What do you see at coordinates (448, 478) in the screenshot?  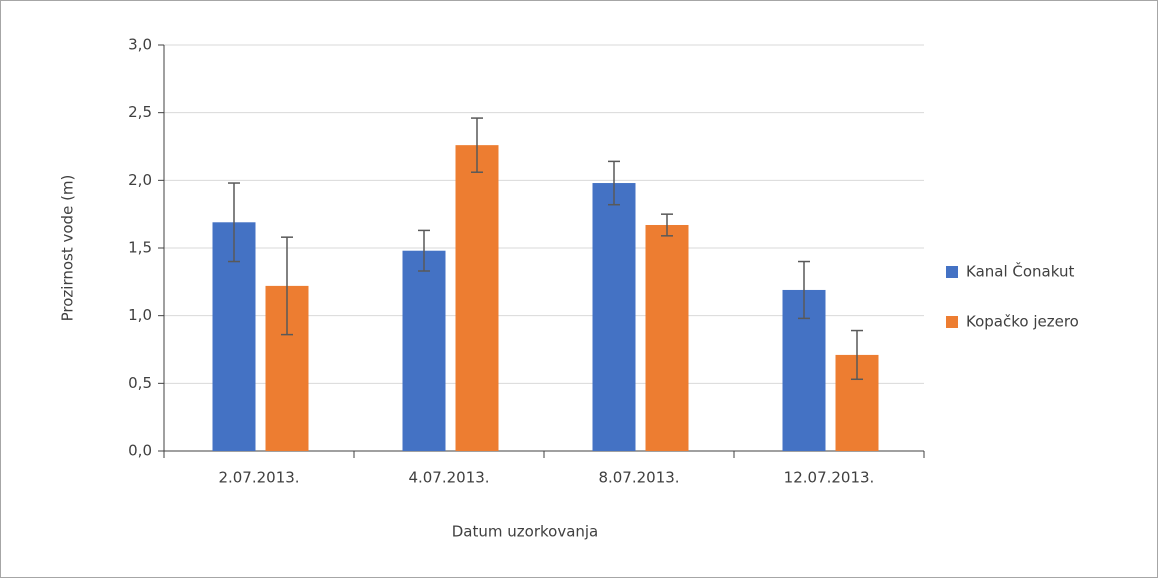 I see `x-tick-label: 4.07.2013.` at bounding box center [448, 478].